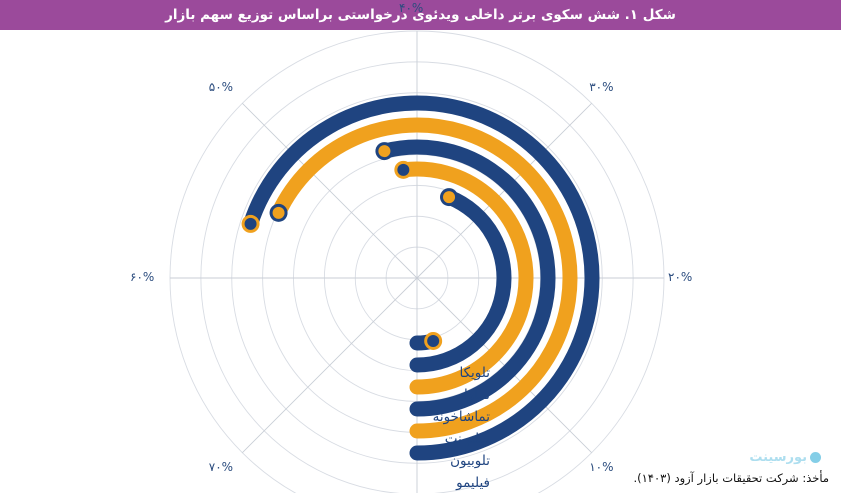 The image size is (841, 496). Describe the element at coordinates (467, 439) in the screenshot. I see `category-label-filmnet: فیلم نت` at that location.